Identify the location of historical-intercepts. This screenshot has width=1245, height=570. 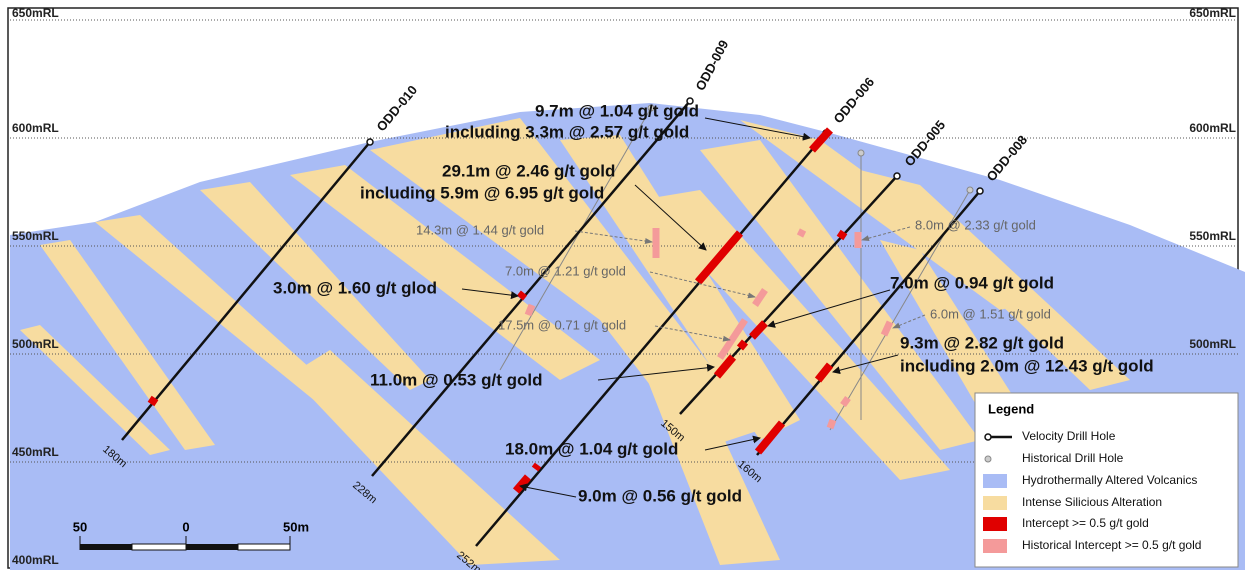
(709, 329).